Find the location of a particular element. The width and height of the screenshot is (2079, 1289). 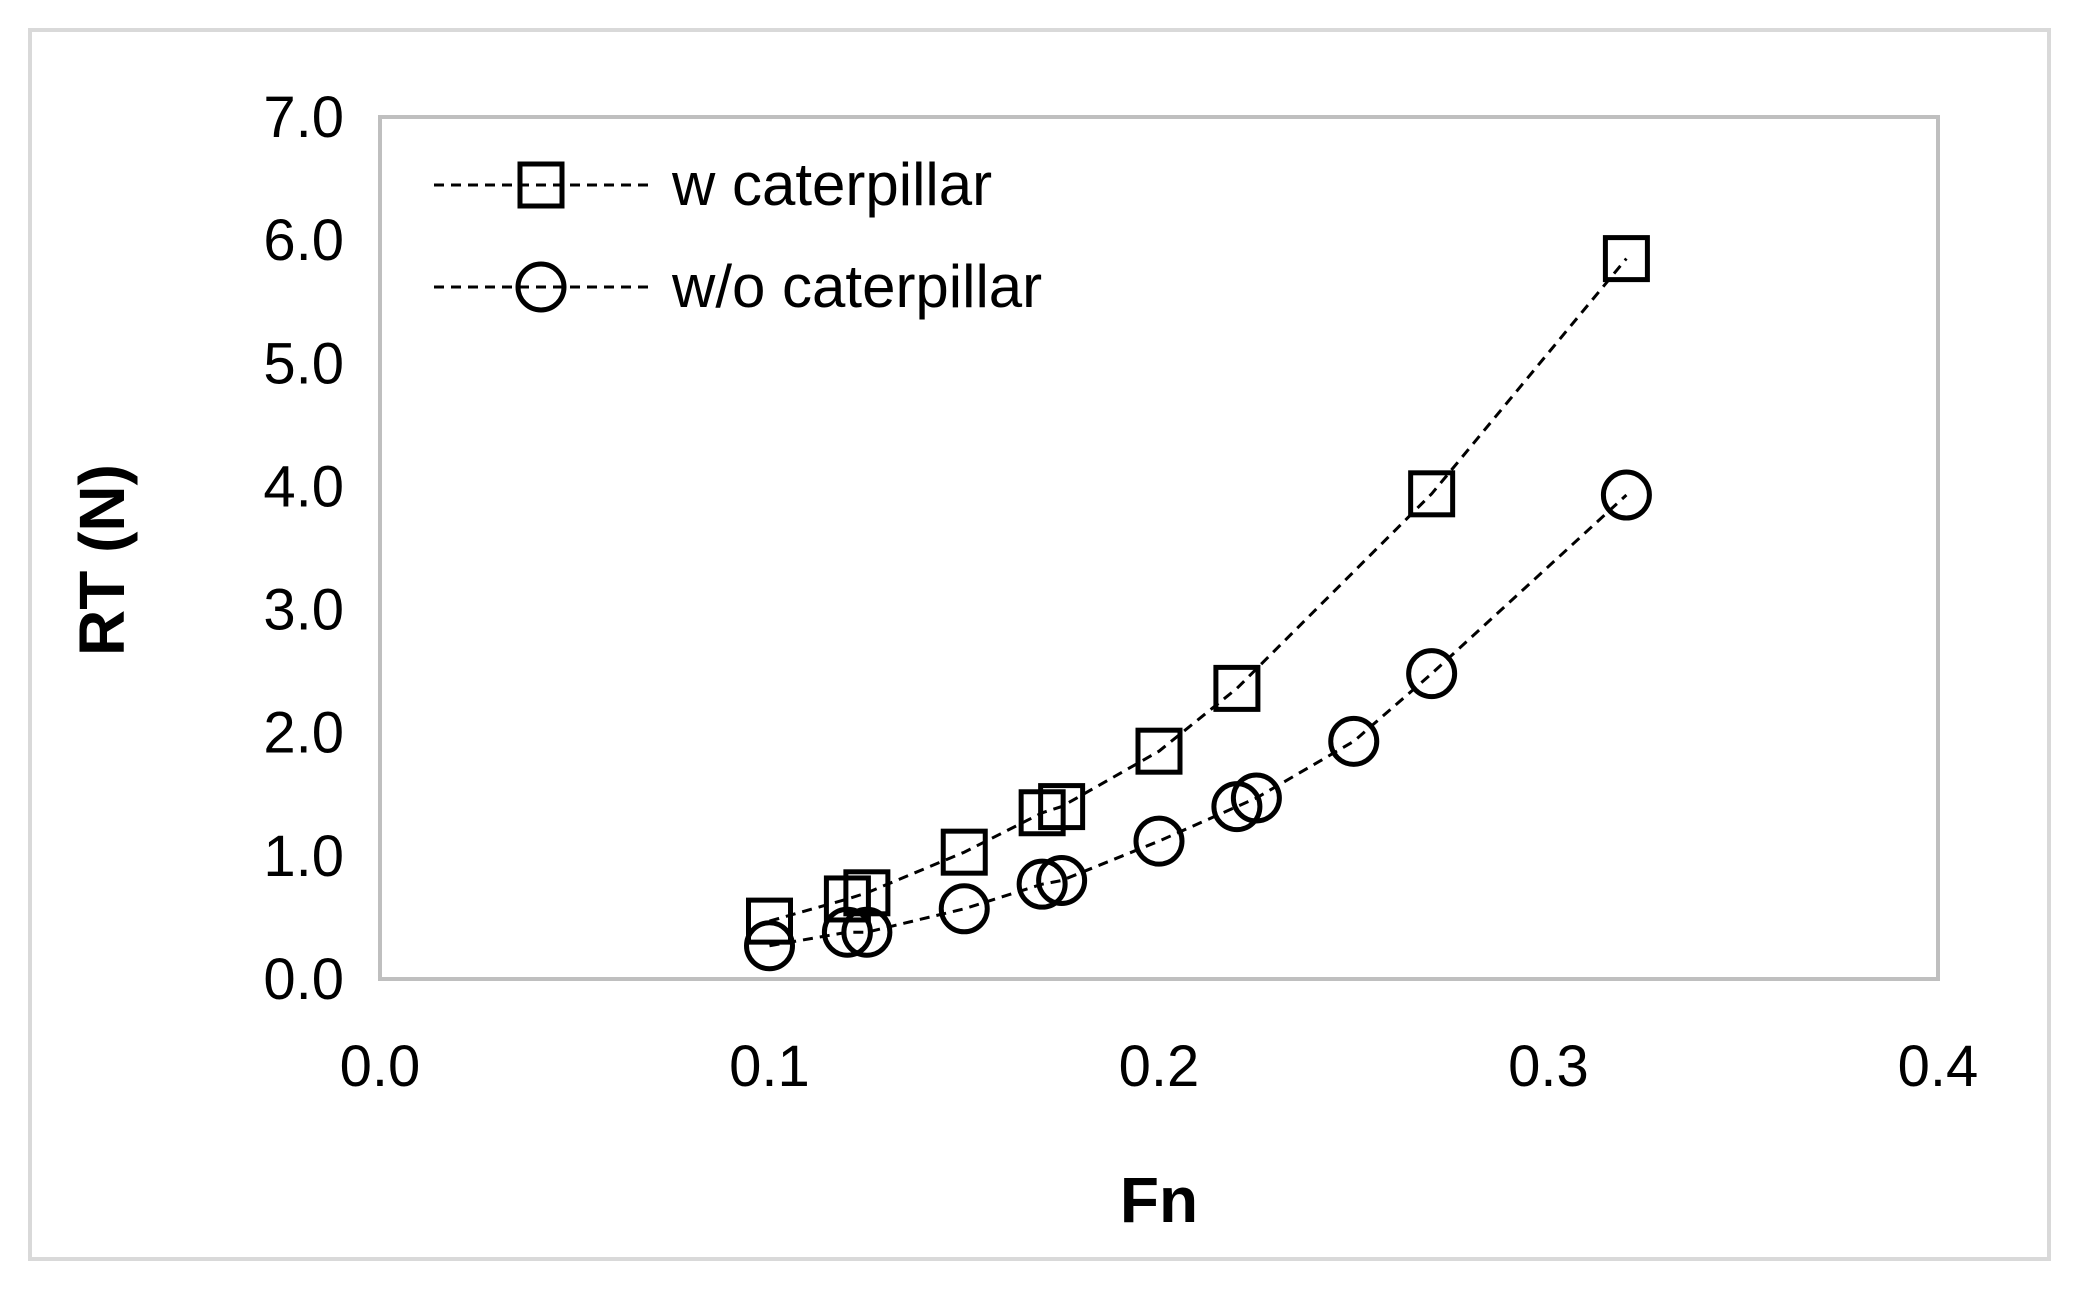

legend-item: w caterpillar is located at coordinates (713, 184).